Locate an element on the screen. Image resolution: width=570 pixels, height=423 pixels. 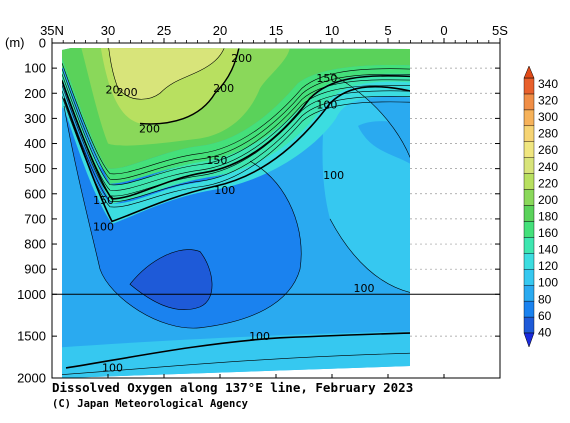
colorbar-label: 240 is located at coordinates (548, 167).